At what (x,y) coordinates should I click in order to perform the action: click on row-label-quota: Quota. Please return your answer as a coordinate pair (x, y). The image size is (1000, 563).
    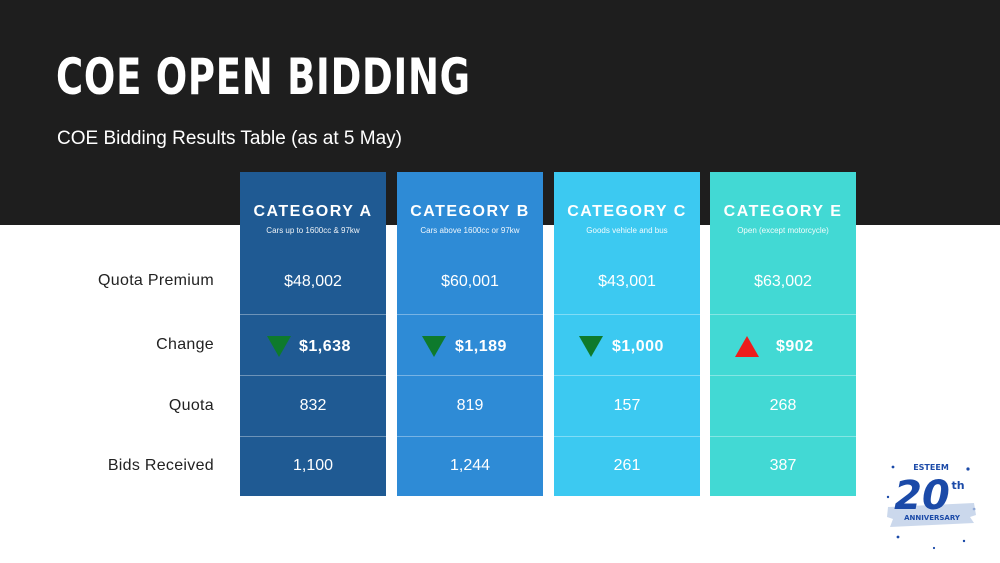
    Looking at the image, I should click on (191, 405).